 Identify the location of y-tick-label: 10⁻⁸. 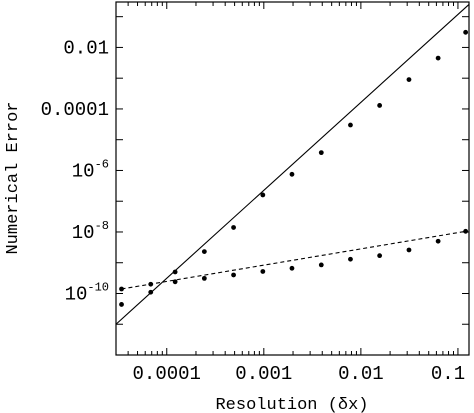
(90, 231).